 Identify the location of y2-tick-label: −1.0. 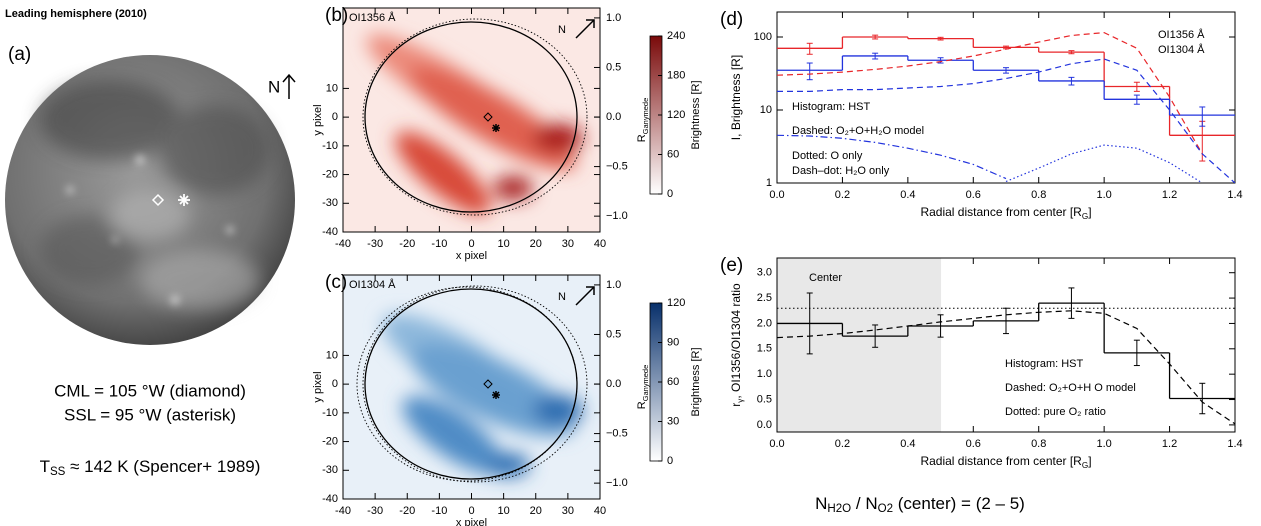
(617, 216).